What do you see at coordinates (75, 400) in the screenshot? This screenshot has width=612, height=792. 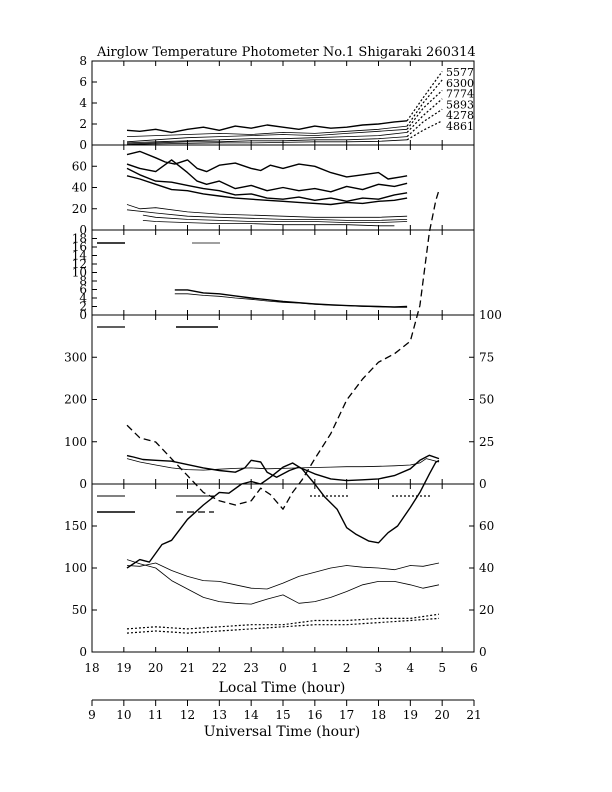 I see `y-tick-label: 200` at bounding box center [75, 400].